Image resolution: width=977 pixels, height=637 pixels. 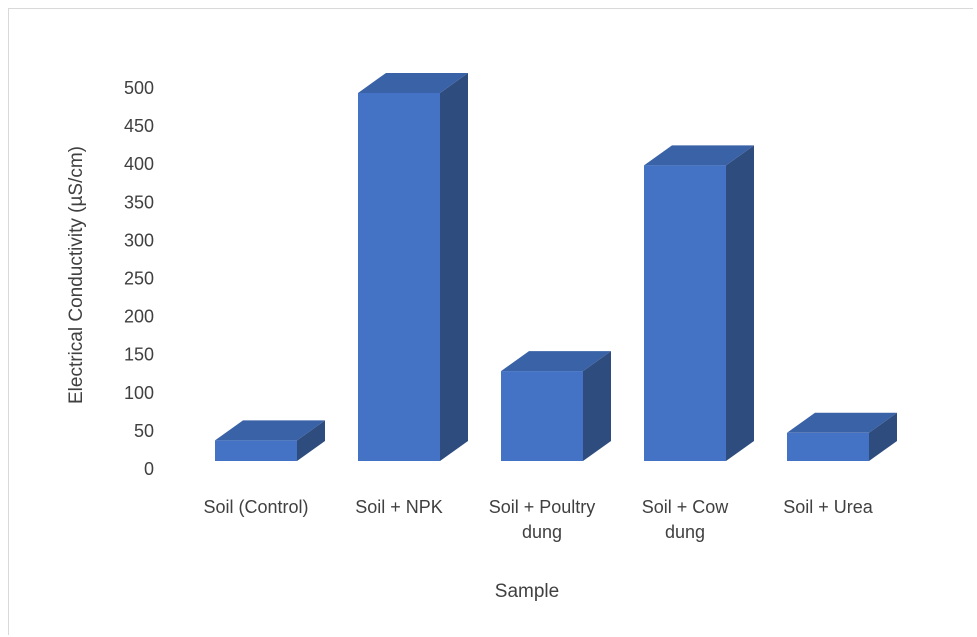 What do you see at coordinates (76, 275) in the screenshot?
I see `y-axis-label: Electrical Conductivity (µS/cm)` at bounding box center [76, 275].